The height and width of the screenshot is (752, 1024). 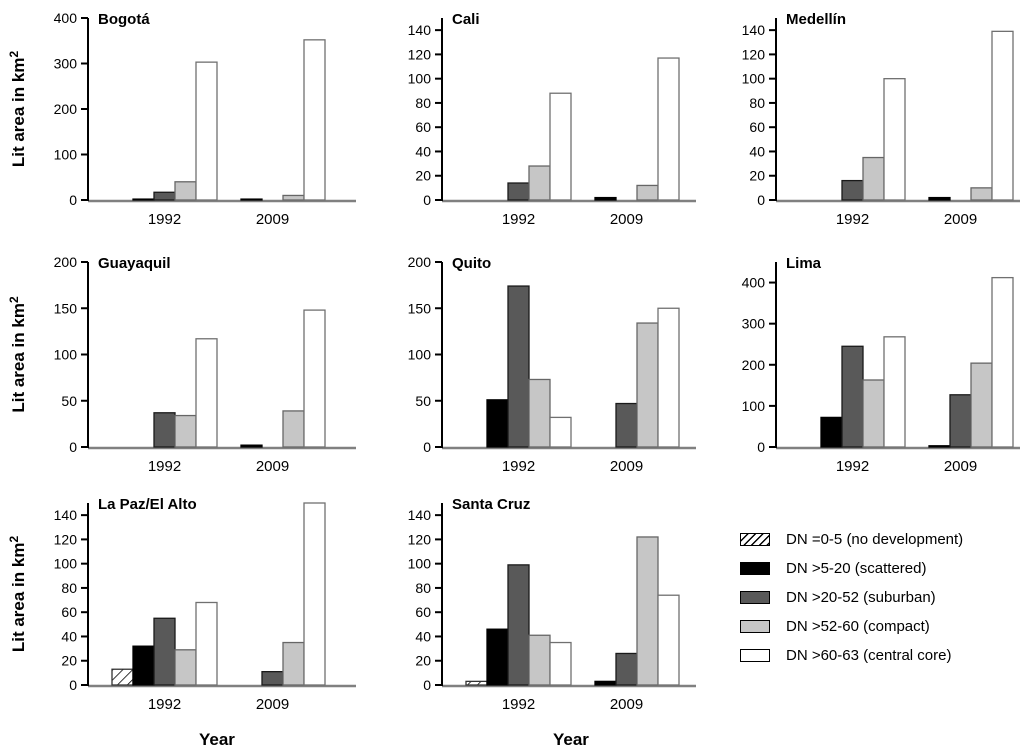 I want to click on legend-swatch-compact, so click(x=755, y=626).